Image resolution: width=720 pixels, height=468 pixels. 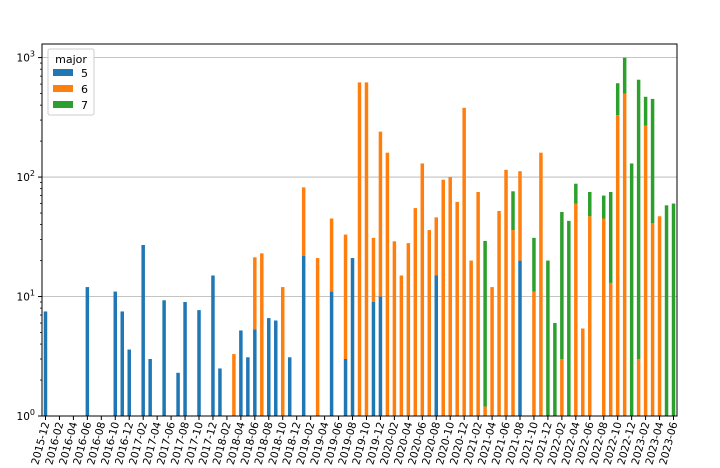 I want to click on legend: major 5 6 7, so click(x=71, y=82).